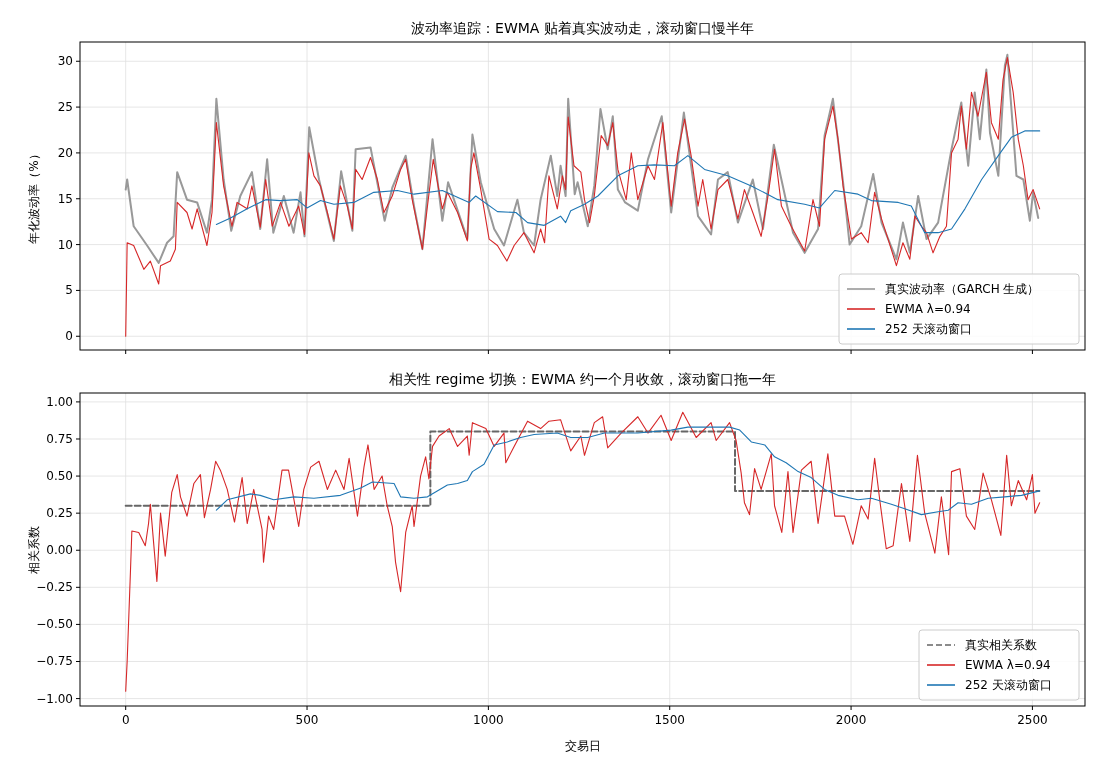 The image size is (1100, 770). I want to click on x-tick-label: 1000, so click(488, 720).